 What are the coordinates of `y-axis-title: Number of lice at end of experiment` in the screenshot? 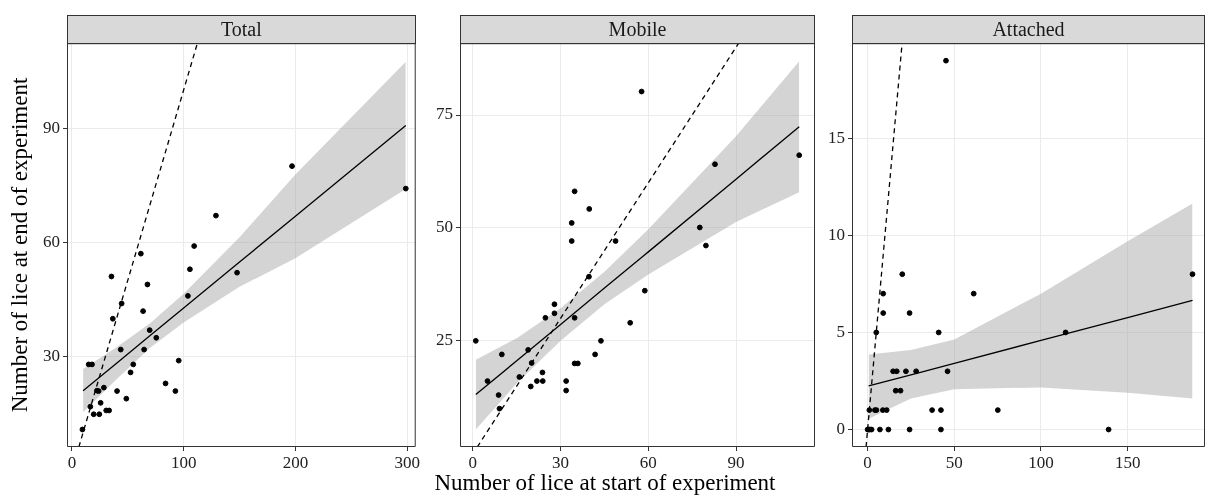 It's located at (20, 245).